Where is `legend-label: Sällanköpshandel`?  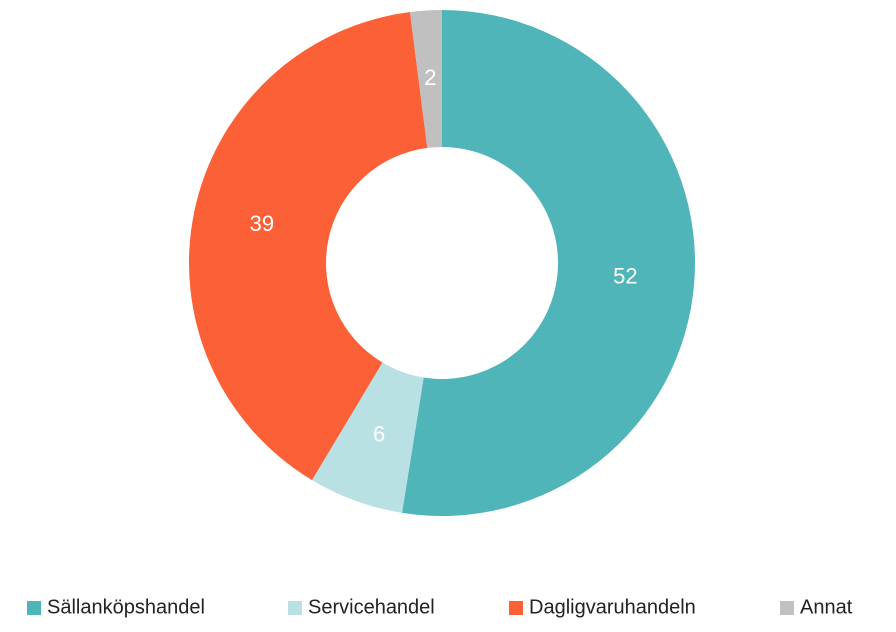 legend-label: Sällanköpshandel is located at coordinates (126, 607).